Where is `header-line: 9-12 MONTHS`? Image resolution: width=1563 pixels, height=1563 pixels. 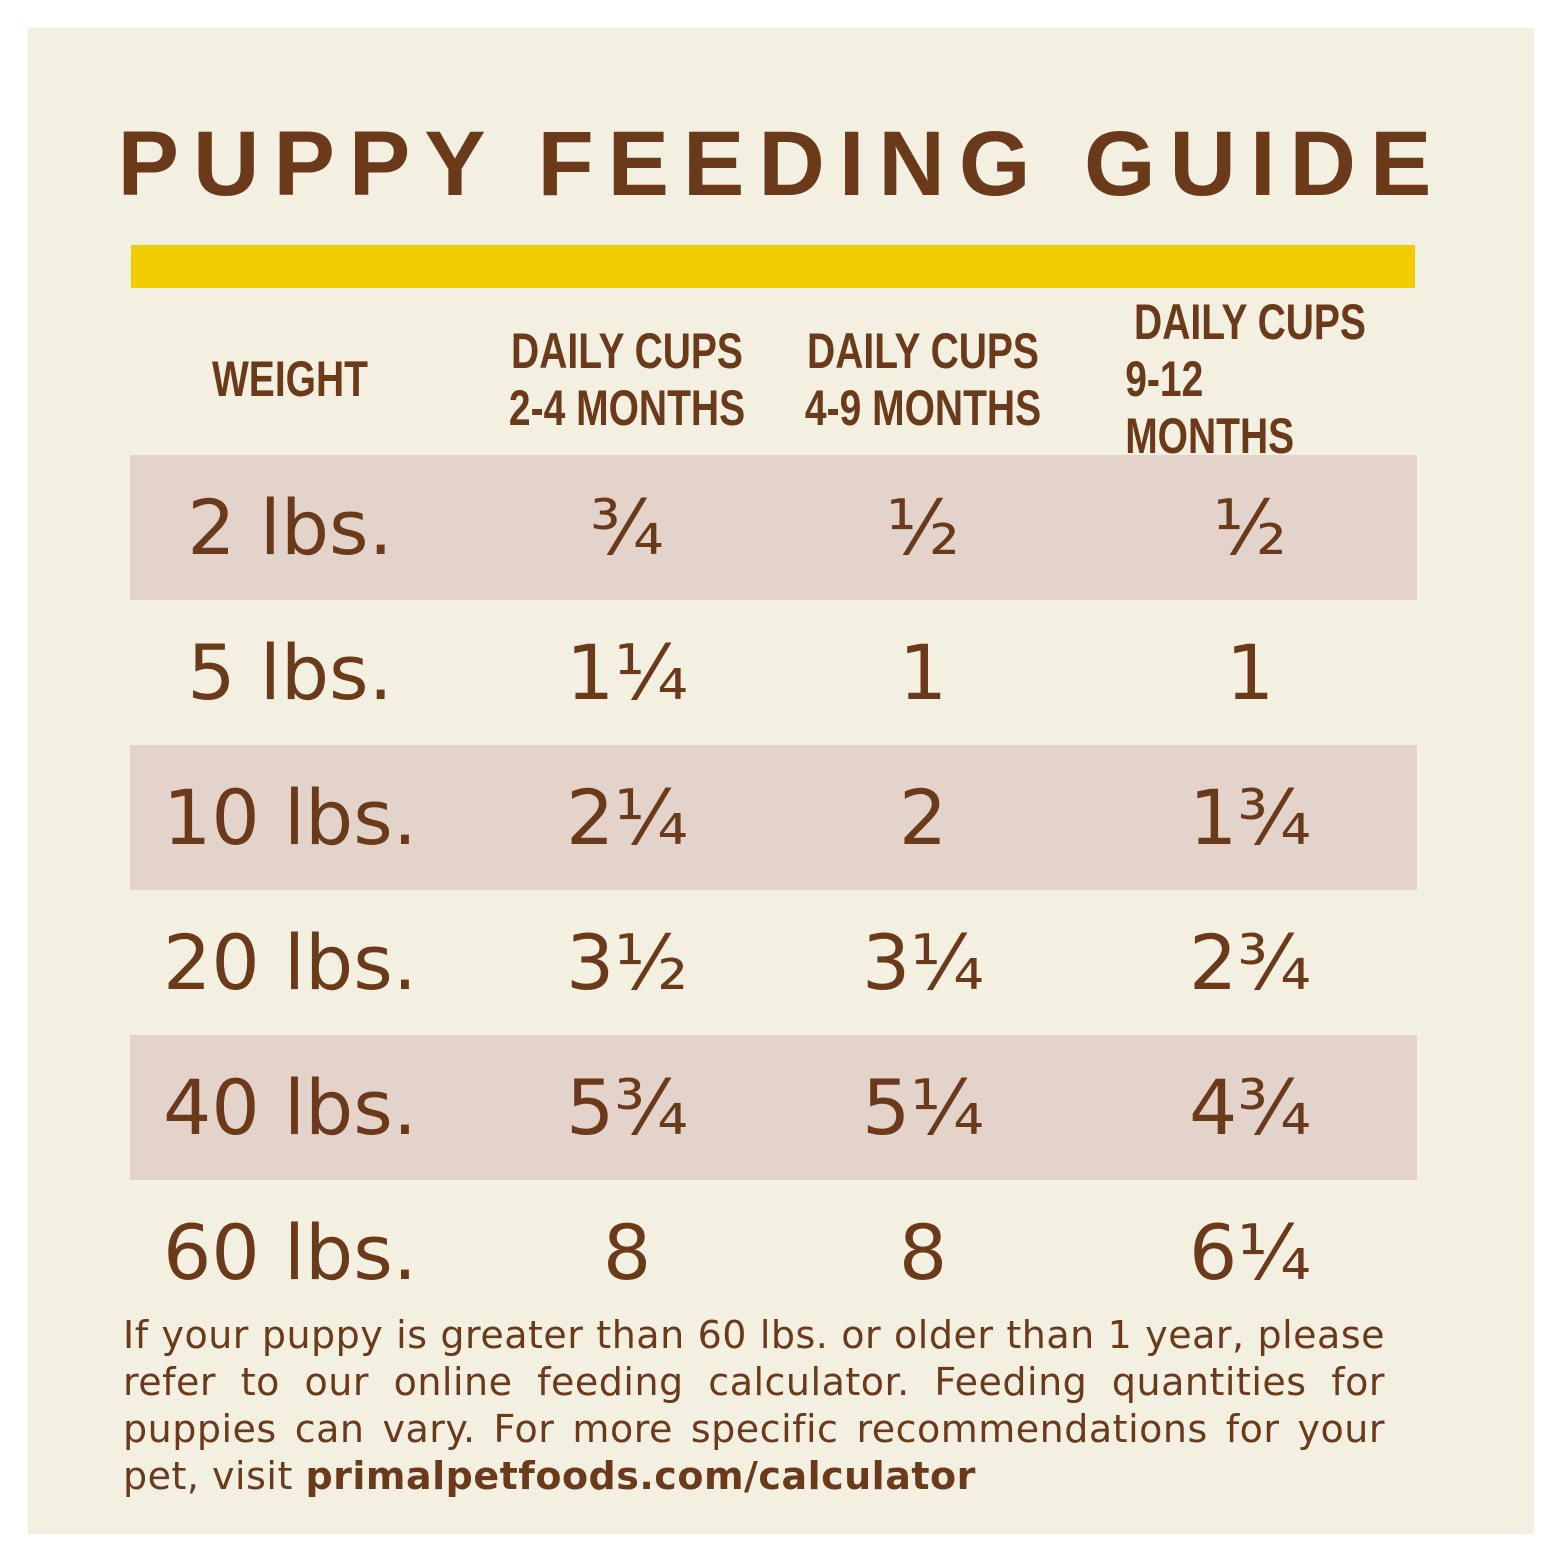
header-line: 9-12 MONTHS is located at coordinates (1210, 407).